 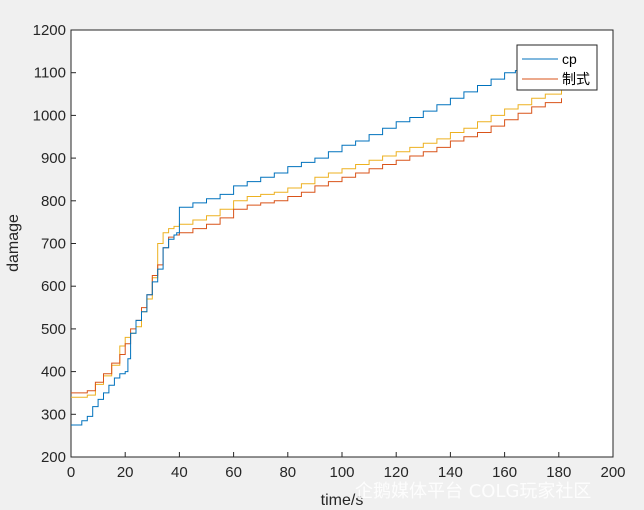 What do you see at coordinates (233, 472) in the screenshot?
I see `x-tick-label: 60` at bounding box center [233, 472].